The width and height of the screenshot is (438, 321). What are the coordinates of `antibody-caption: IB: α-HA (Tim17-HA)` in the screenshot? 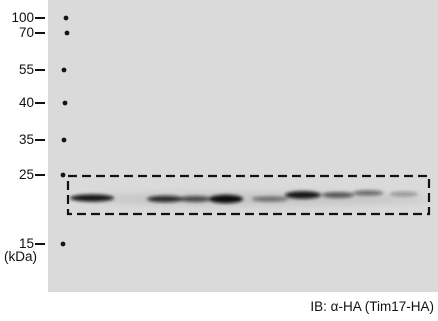 It's located at (372, 306).